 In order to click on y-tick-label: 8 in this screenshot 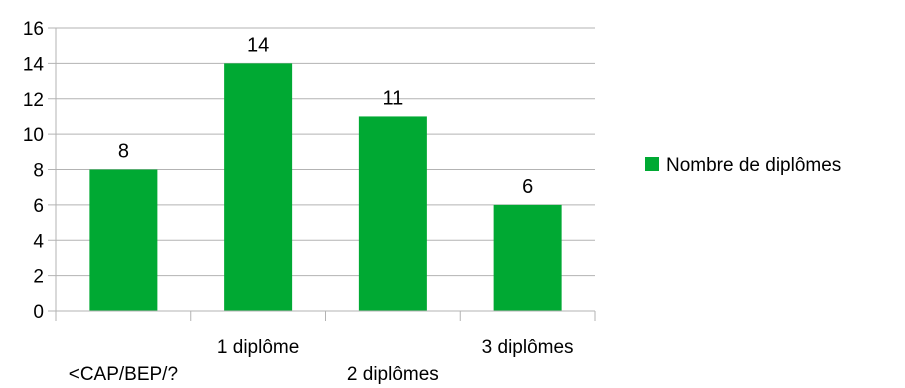, I will do `click(38, 171)`.